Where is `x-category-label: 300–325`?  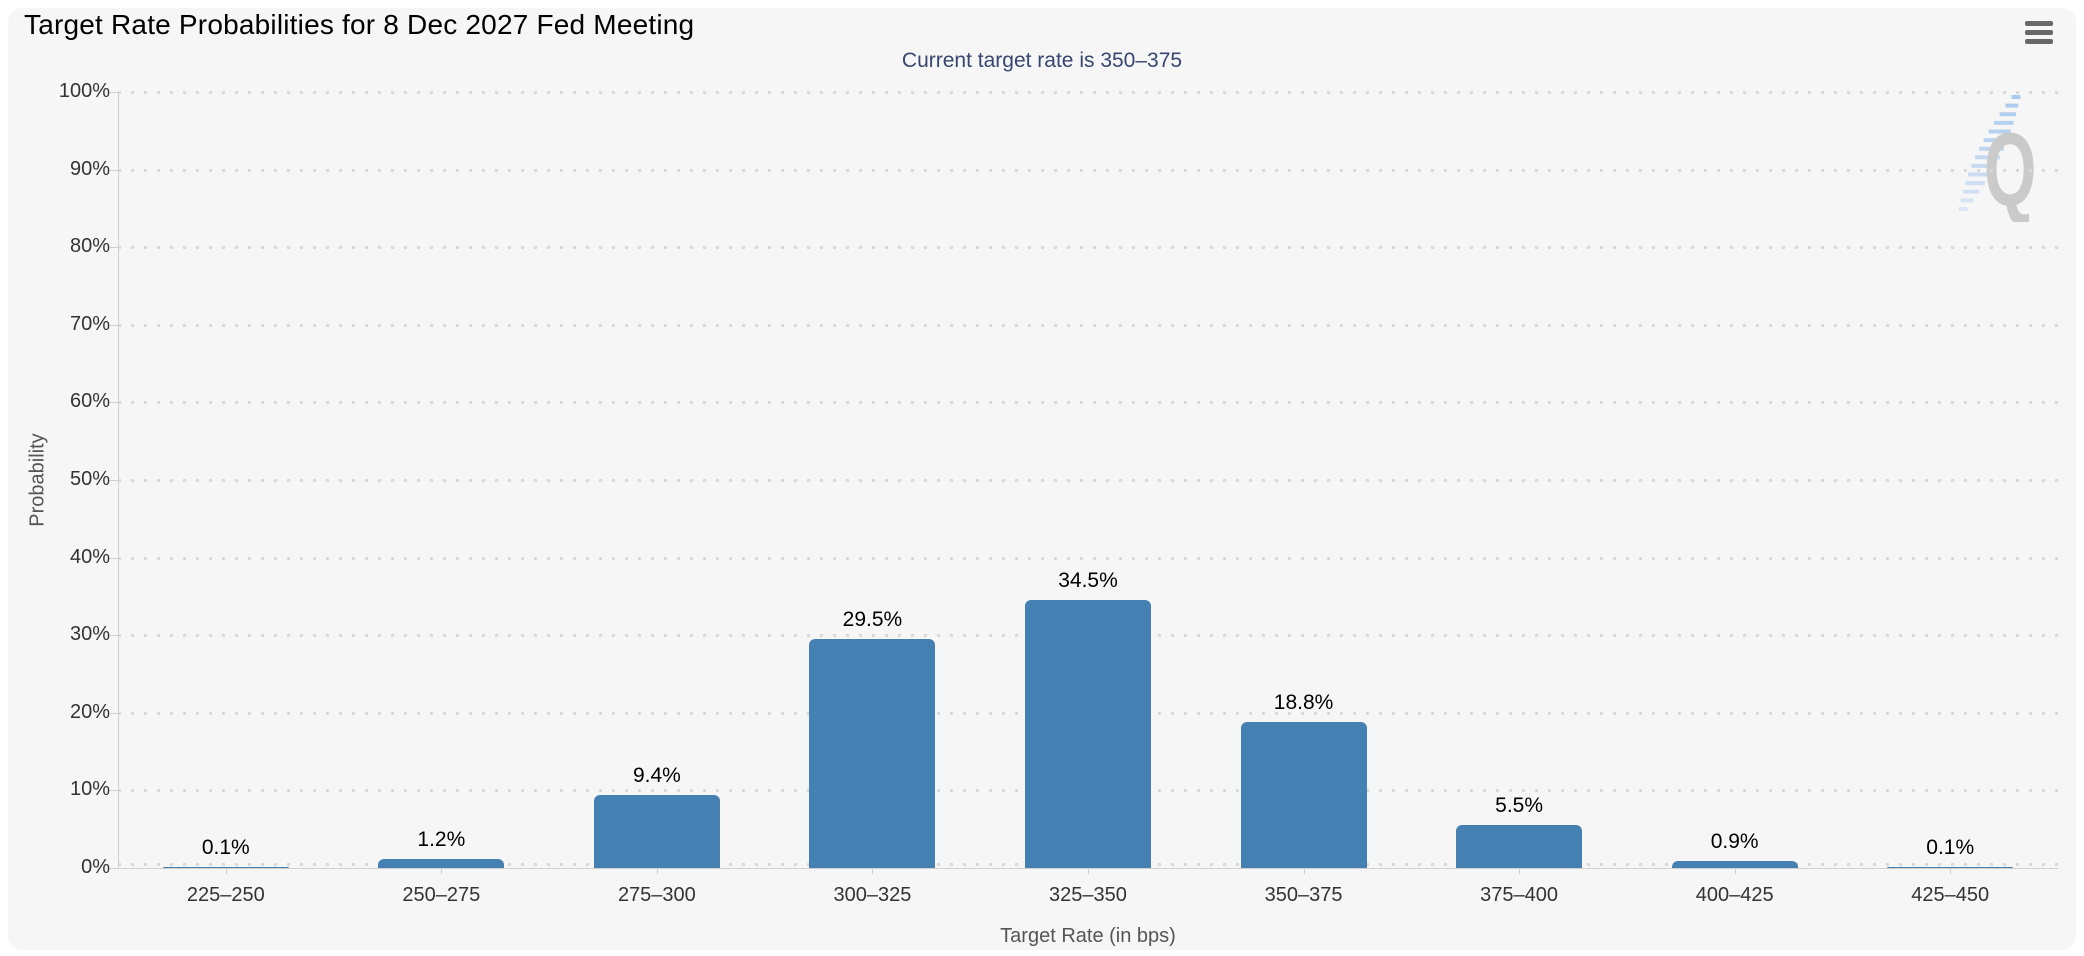
x-category-label: 300–325 is located at coordinates (872, 895).